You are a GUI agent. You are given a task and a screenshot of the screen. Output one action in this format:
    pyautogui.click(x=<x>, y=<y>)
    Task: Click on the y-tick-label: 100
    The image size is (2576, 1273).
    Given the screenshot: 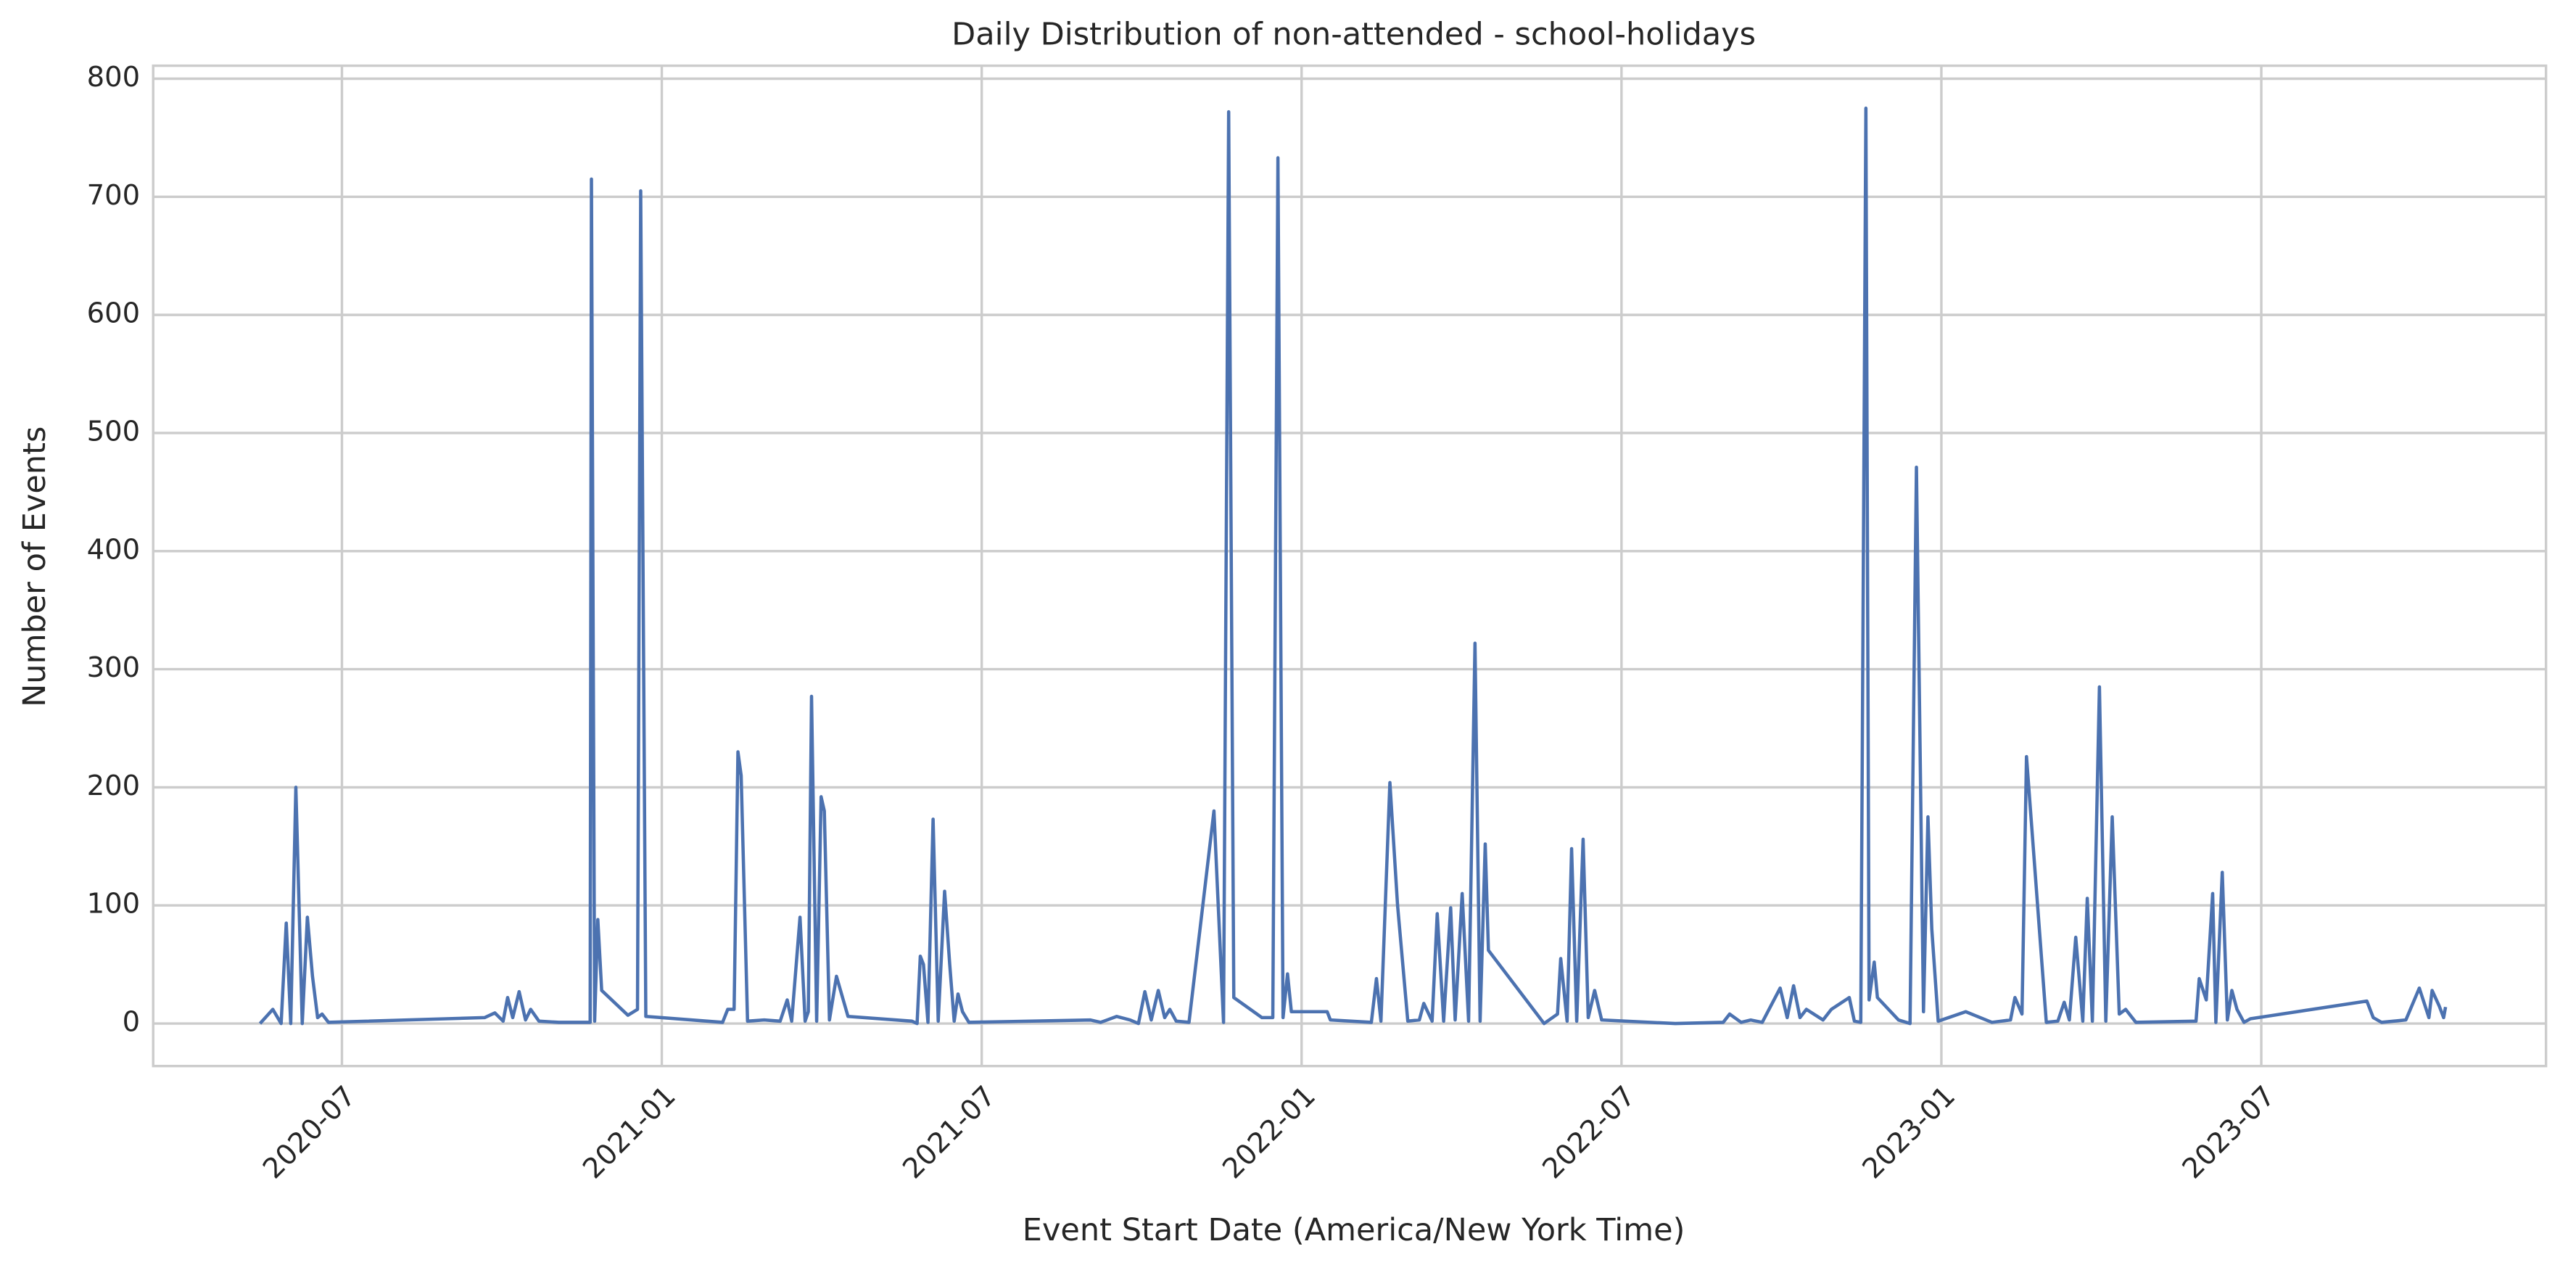 What is the action you would take?
    pyautogui.click(x=113, y=904)
    